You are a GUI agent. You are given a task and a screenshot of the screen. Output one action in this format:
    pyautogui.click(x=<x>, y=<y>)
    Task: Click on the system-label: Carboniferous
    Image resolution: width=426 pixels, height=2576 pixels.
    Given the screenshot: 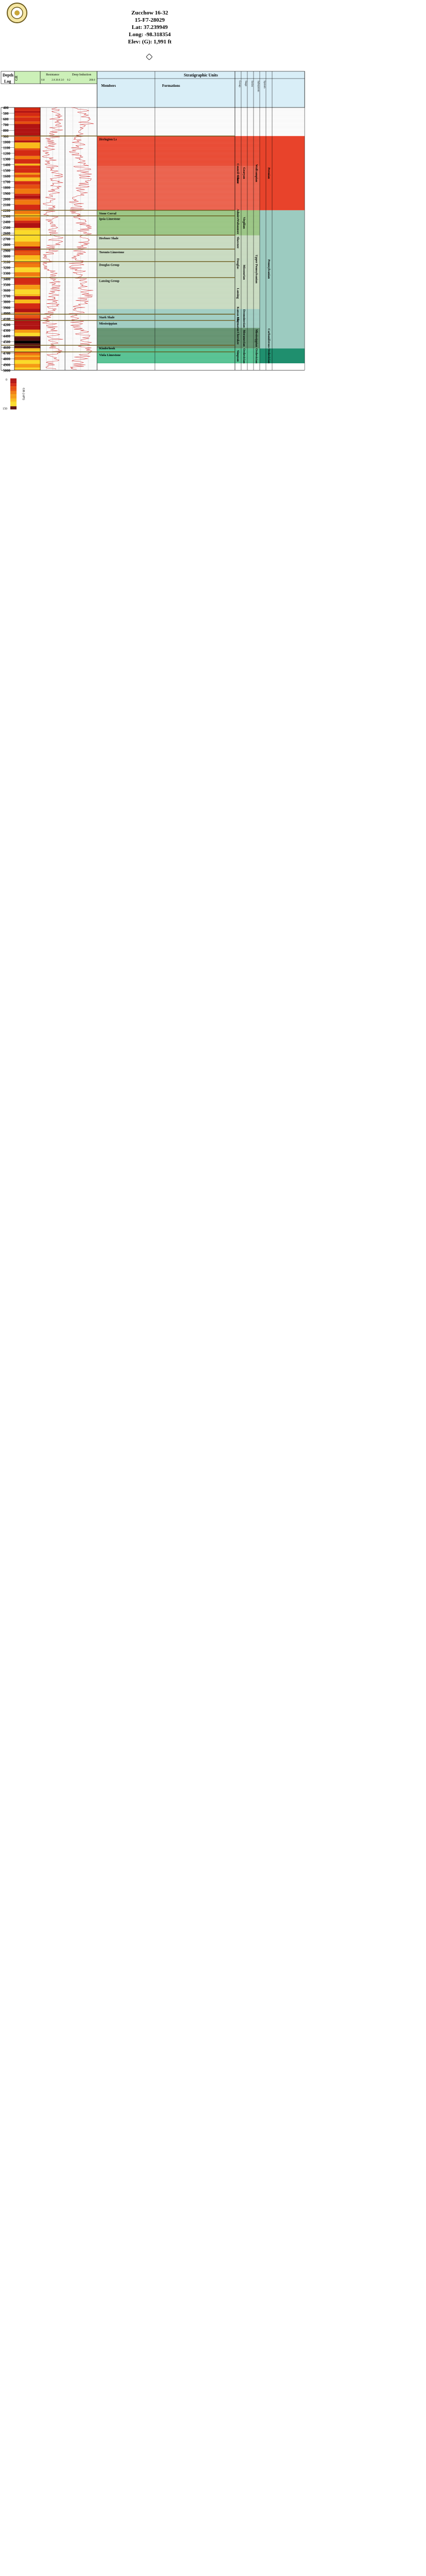 What is the action you would take?
    pyautogui.click(x=268, y=338)
    